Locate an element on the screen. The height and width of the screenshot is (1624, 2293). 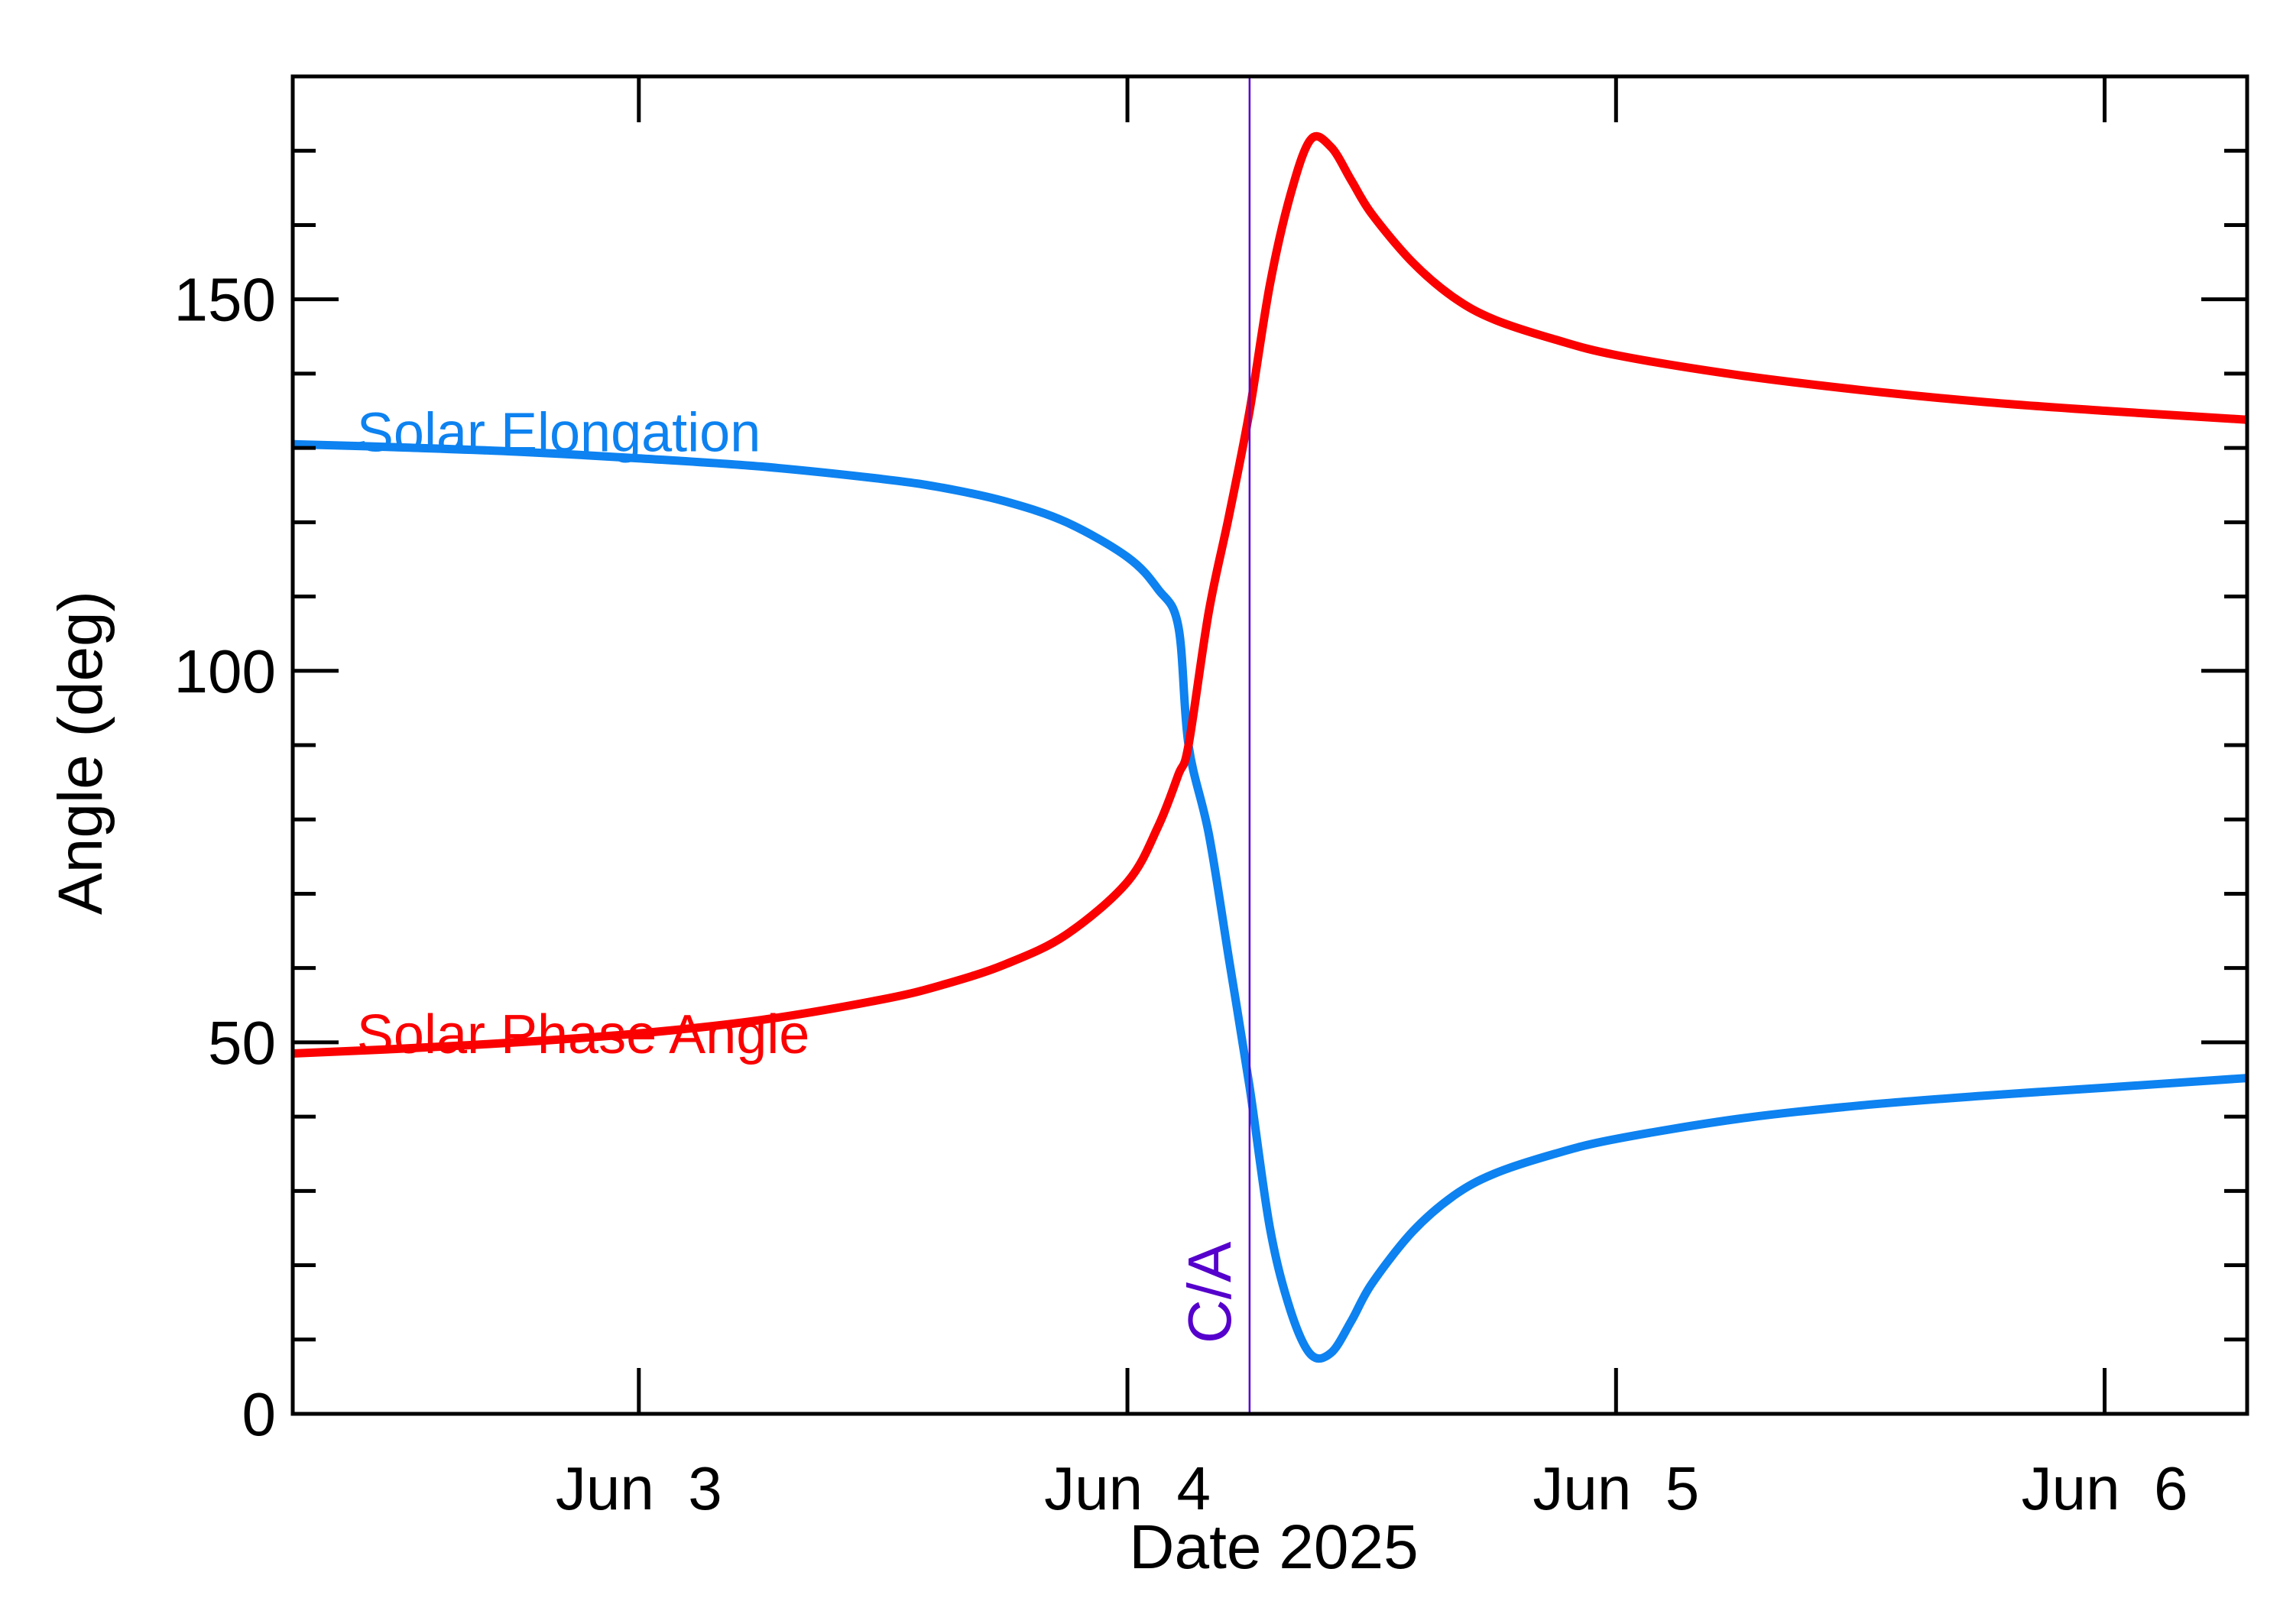
y-tick-label: 100 is located at coordinates (225, 671).